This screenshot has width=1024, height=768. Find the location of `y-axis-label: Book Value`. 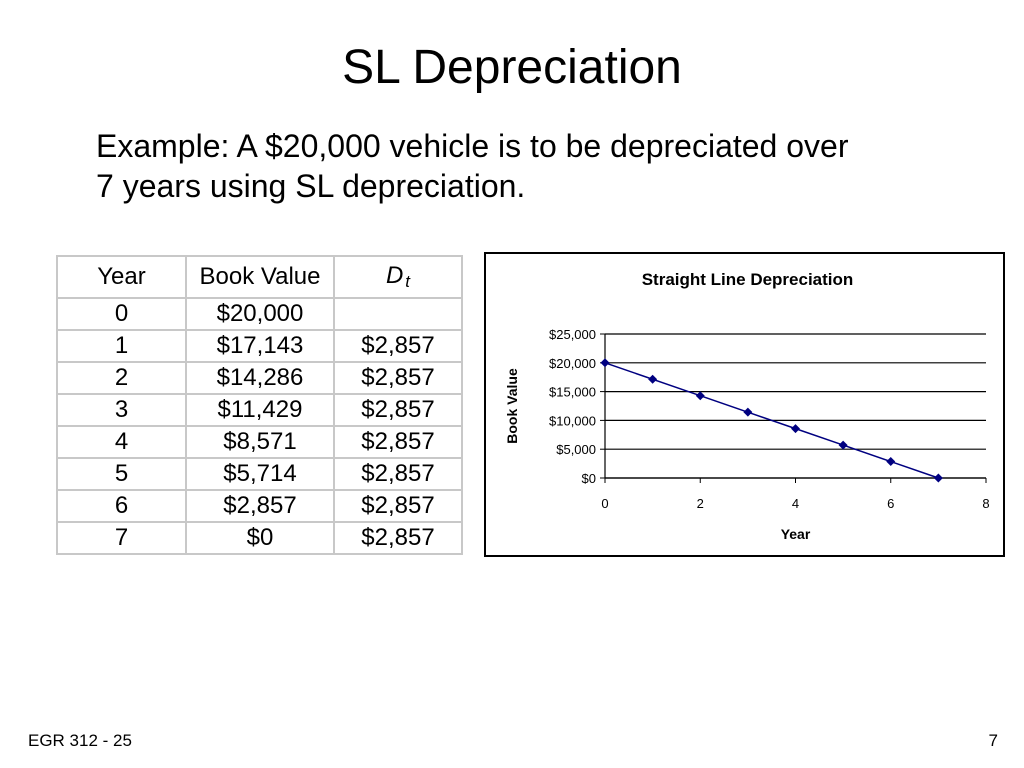

y-axis-label: Book Value is located at coordinates (512, 406).